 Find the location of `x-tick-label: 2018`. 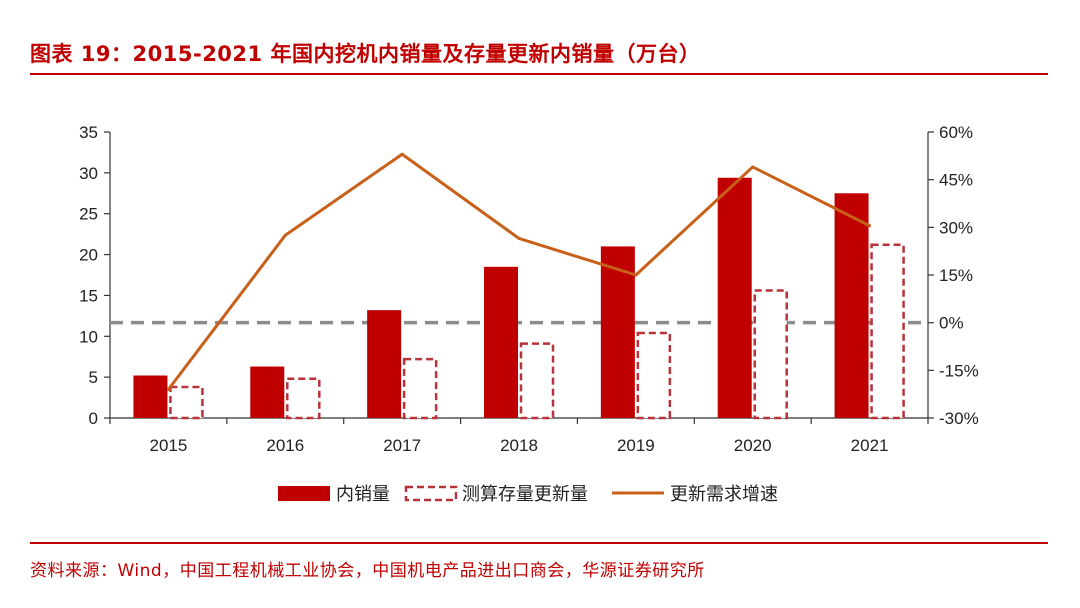

x-tick-label: 2018 is located at coordinates (519, 445).